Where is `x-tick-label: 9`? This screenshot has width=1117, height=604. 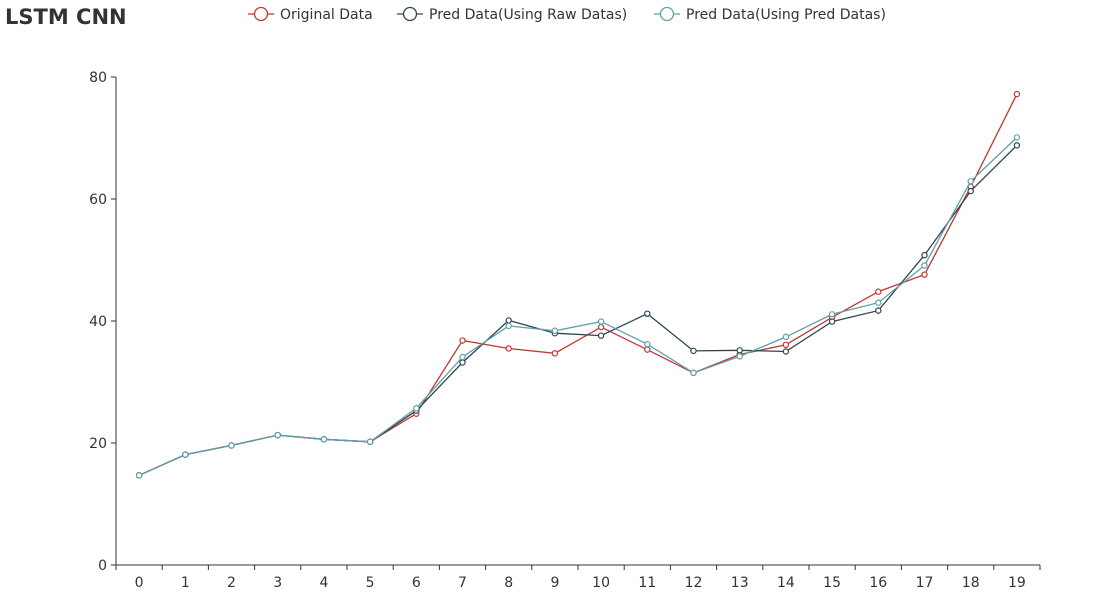 x-tick-label: 9 is located at coordinates (554, 583).